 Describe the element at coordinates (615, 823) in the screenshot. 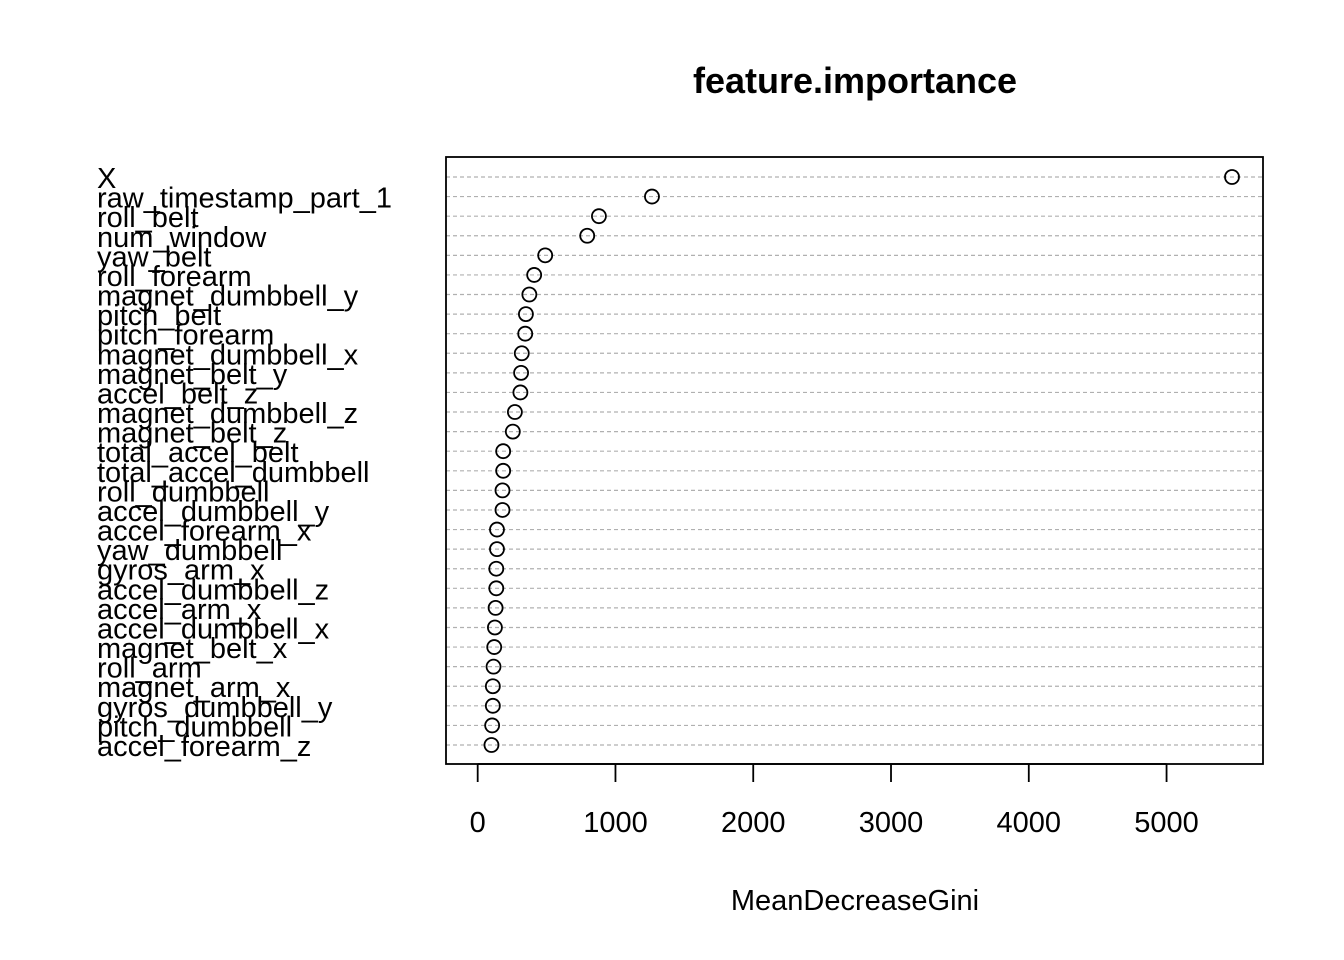

I see `x-tick-label: 1000` at that location.